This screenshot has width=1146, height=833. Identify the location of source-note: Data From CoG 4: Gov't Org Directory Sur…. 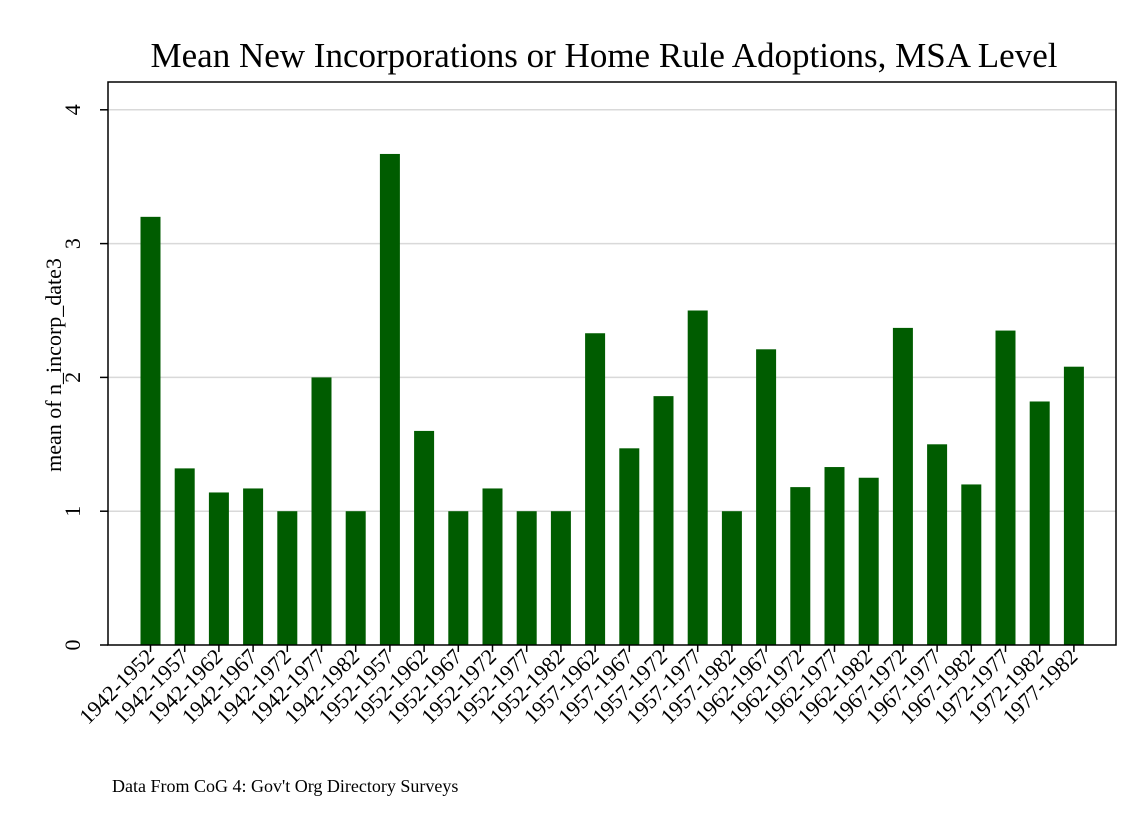
(285, 786).